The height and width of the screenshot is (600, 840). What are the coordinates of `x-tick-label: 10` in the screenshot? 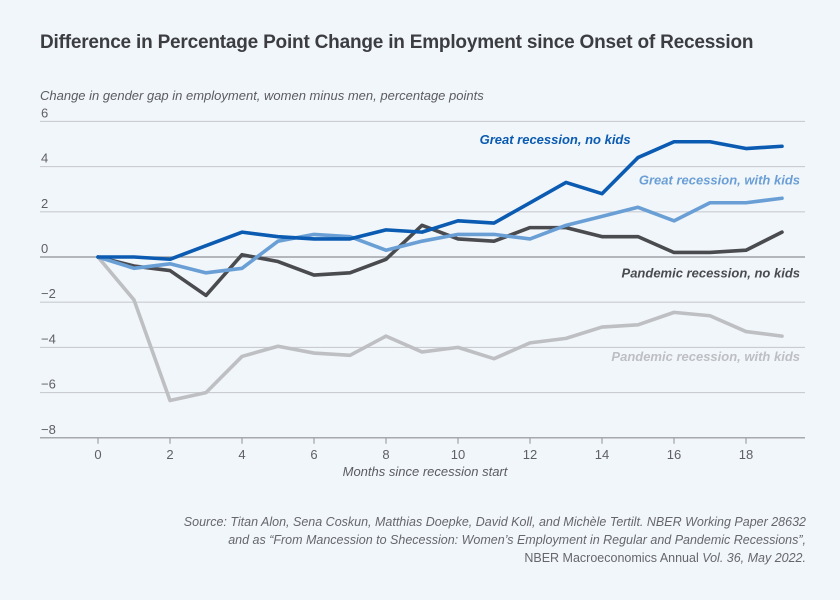 It's located at (458, 454).